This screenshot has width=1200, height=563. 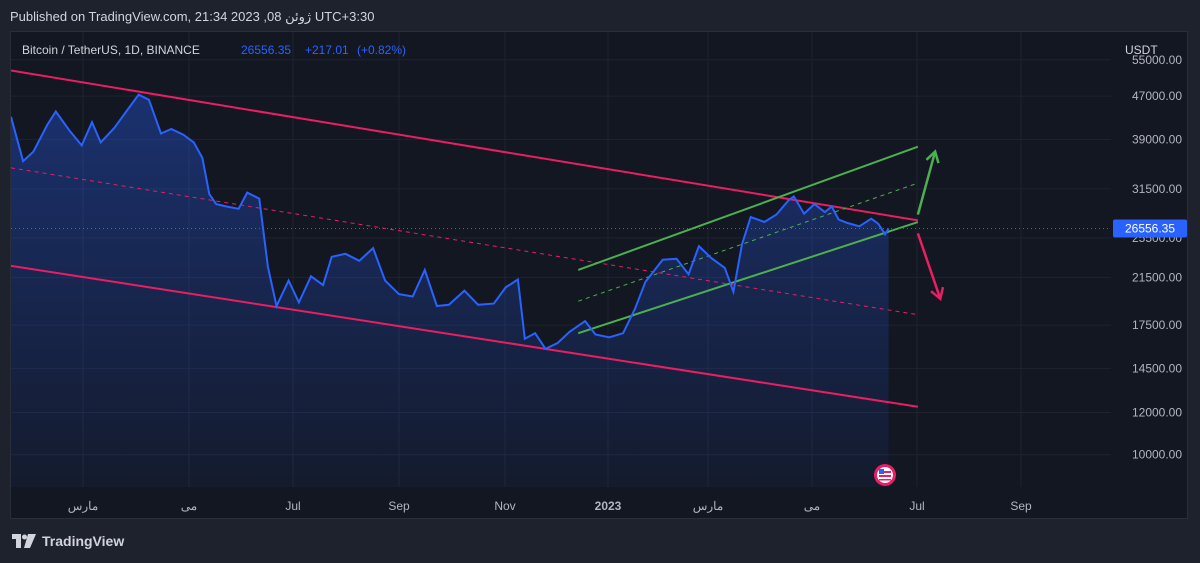 I want to click on time-axis: مارس می Jul Sep Nov 2023 مارس می Jul Sep, so click(x=550, y=506).